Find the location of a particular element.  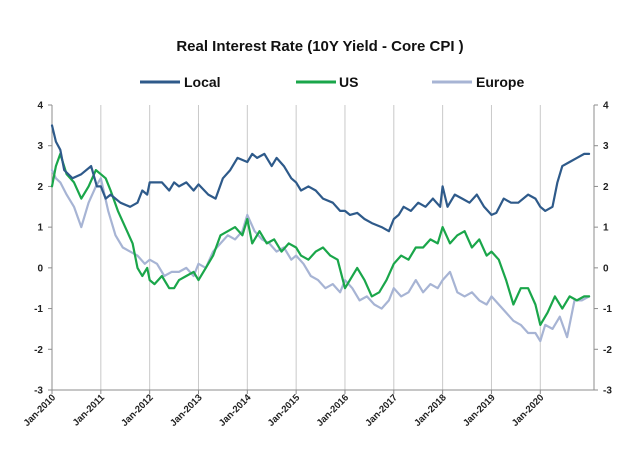

y-tick-label-right: 0 is located at coordinates (606, 268).